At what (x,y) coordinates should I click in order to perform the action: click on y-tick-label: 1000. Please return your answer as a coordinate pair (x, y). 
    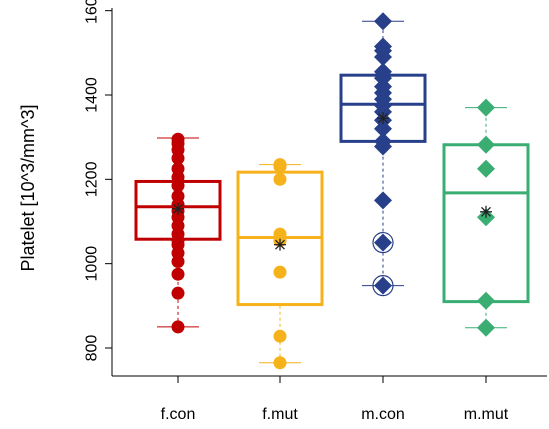
    Looking at the image, I should click on (92, 264).